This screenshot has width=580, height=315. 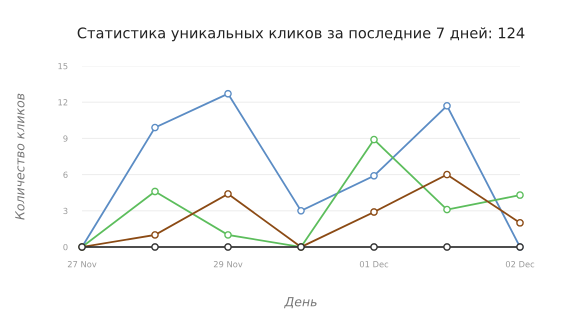 I want to click on y-axis-title: Количество кликов, so click(x=20, y=157).